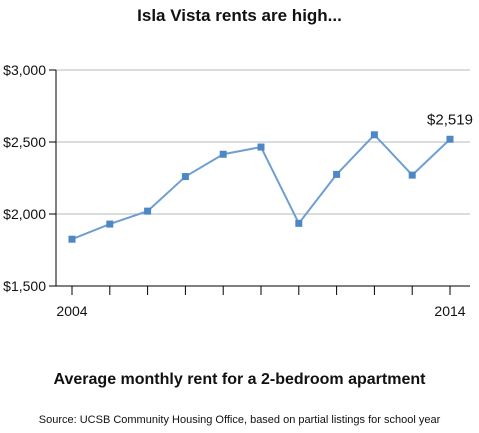  What do you see at coordinates (260, 311) in the screenshot?
I see `x-tick-labels: 2004 2014` at bounding box center [260, 311].